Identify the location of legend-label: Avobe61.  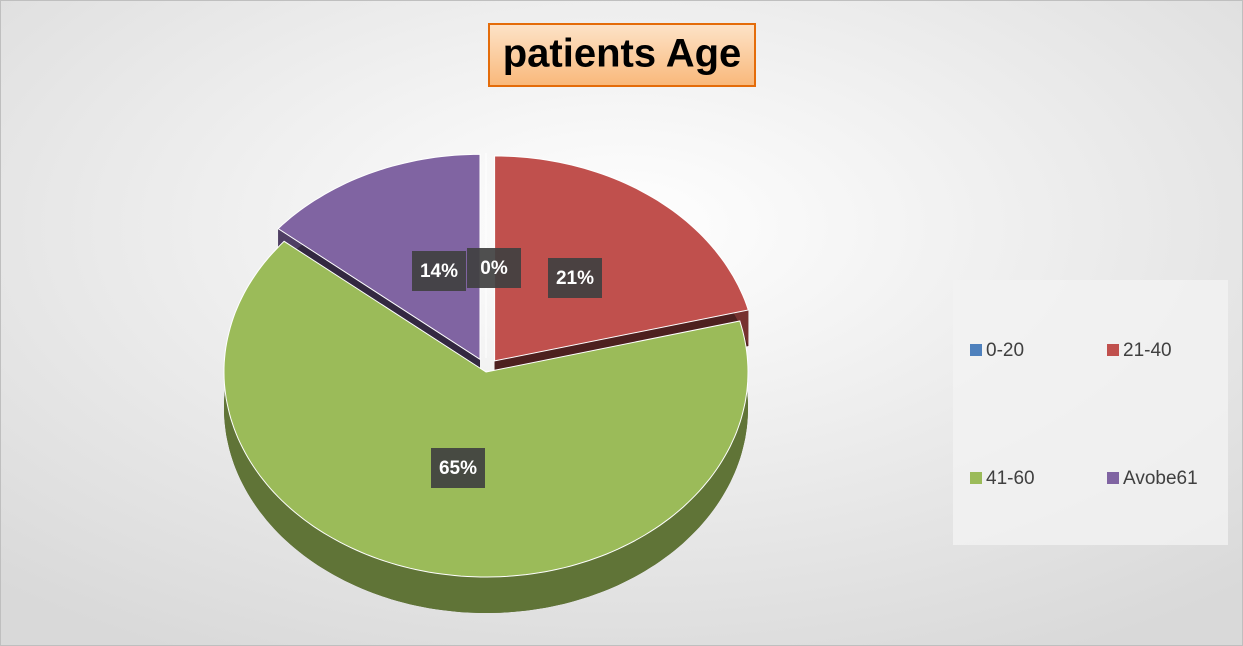
(1160, 478).